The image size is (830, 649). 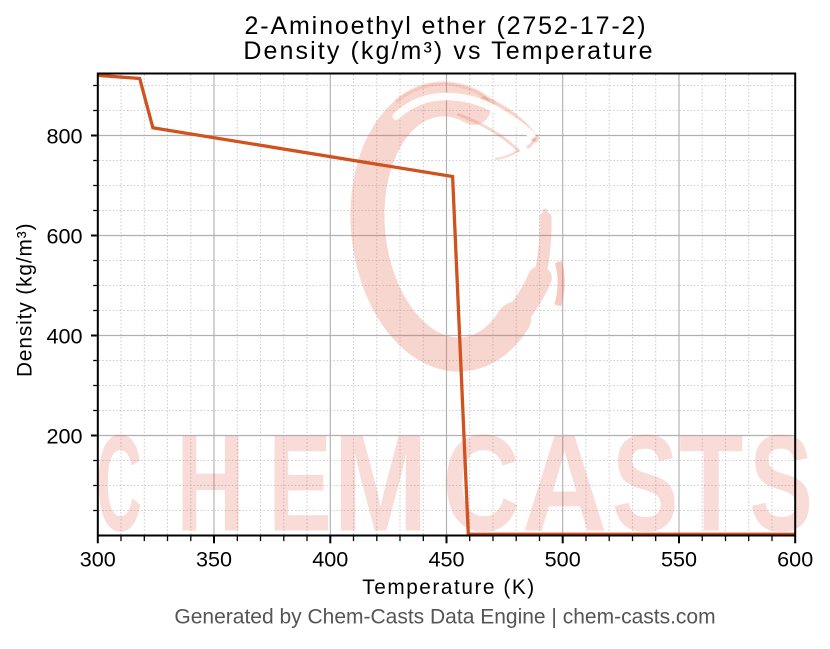 I want to click on svg-text: 300, so click(x=98, y=559).